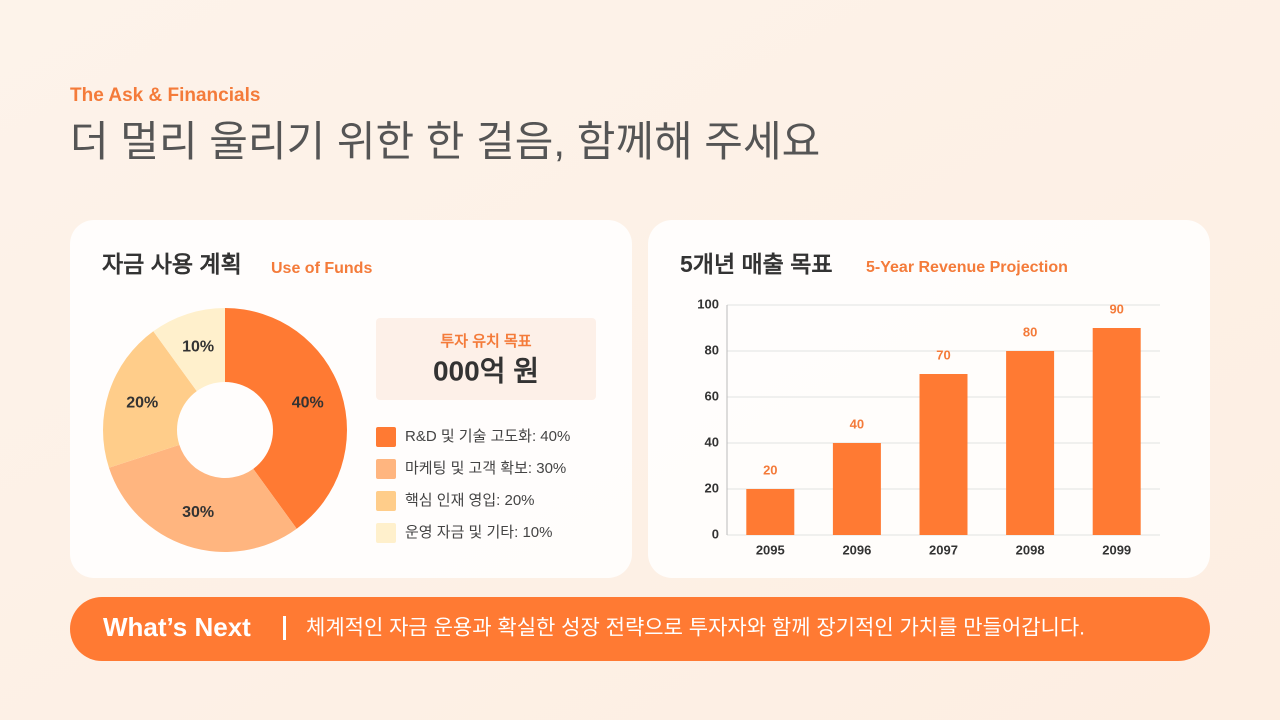 The height and width of the screenshot is (720, 1280). I want to click on y-tick-label: 20, so click(712, 487).